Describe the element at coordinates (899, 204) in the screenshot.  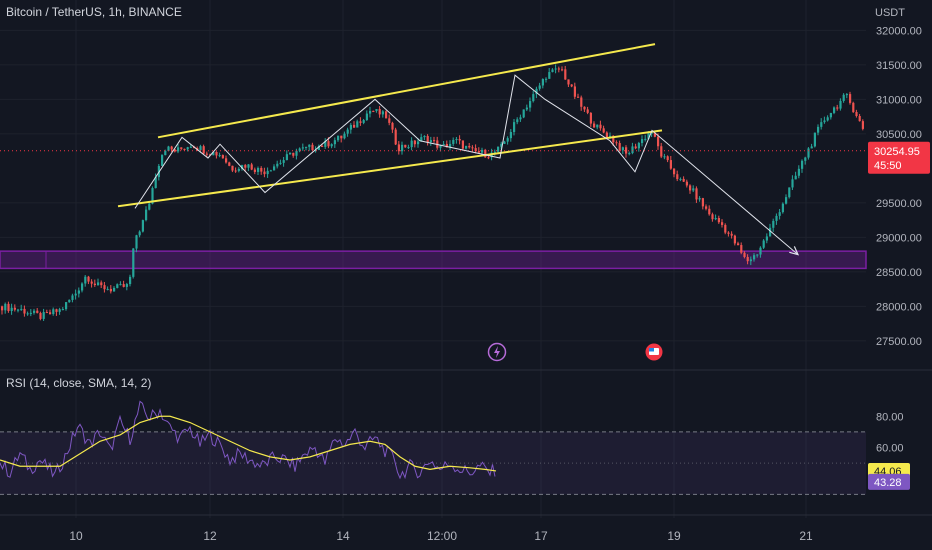
I see `price-tick-label: 29500.00` at that location.